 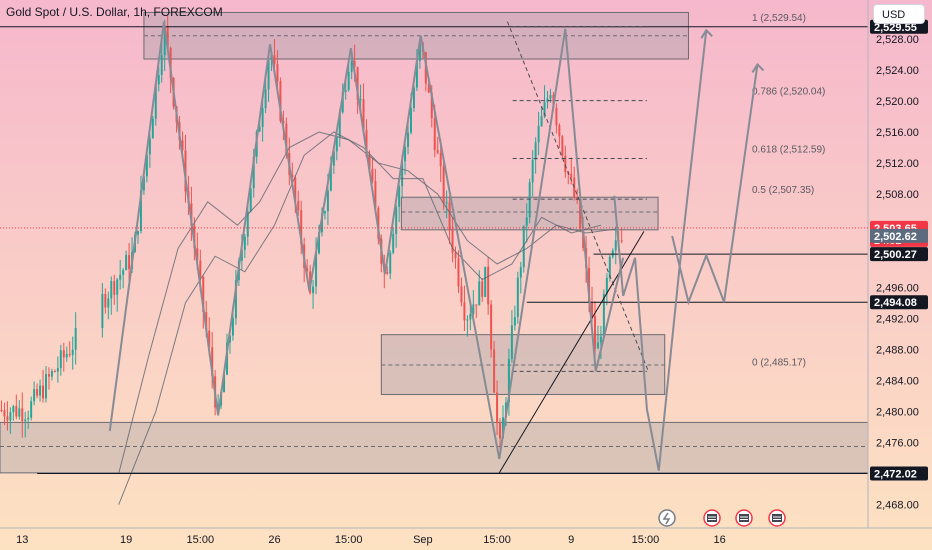 What do you see at coordinates (744, 518) in the screenshot?
I see `economic-calendar-icon` at bounding box center [744, 518].